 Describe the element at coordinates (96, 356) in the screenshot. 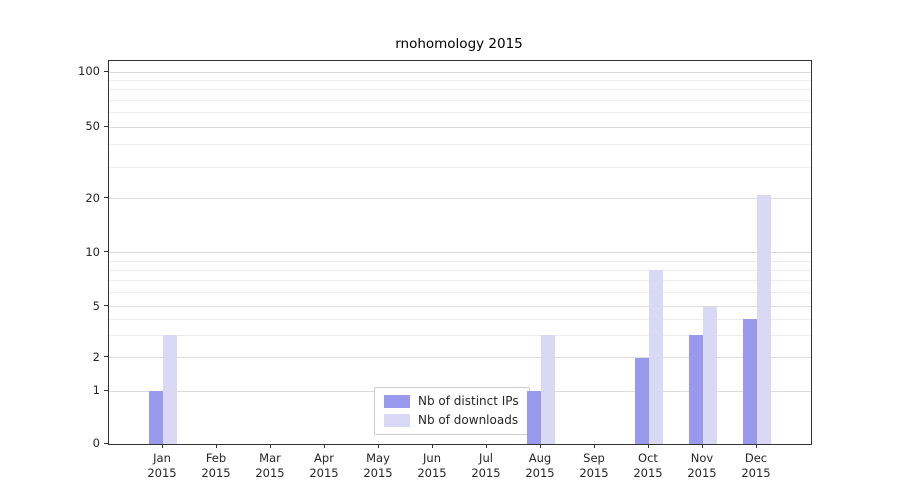

I see `y-tick-label: 2` at that location.